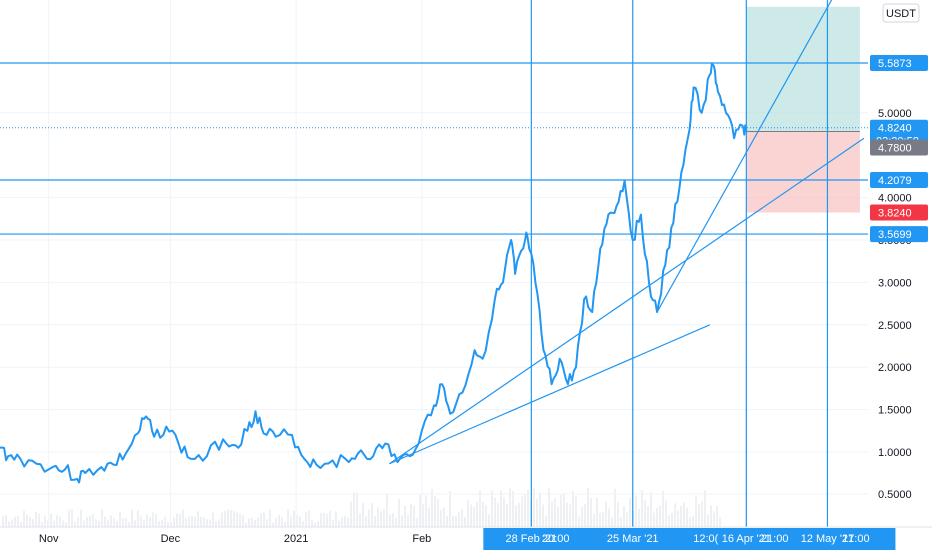 The height and width of the screenshot is (550, 932). What do you see at coordinates (895, 181) in the screenshot?
I see `level-badge-text: 4.2079` at bounding box center [895, 181].